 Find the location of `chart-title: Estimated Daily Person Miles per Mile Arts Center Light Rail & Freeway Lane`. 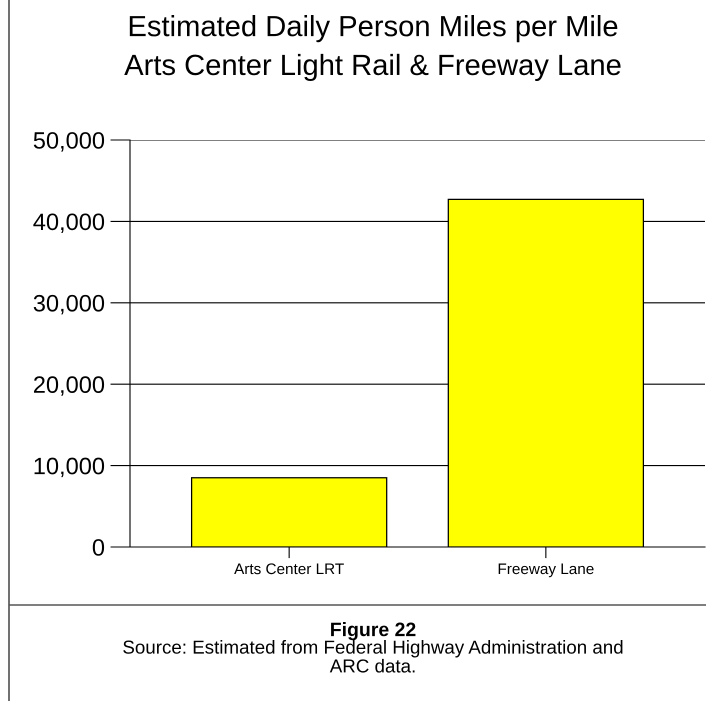

chart-title: Estimated Daily Person Miles per Mile Arts Center Light Rail & Freeway Lane is located at coordinates (372, 48).